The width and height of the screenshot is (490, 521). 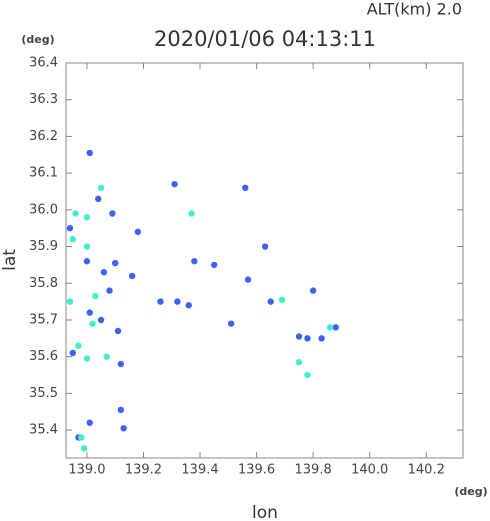 I want to click on y-tick-label: 36.1, so click(x=43, y=173).